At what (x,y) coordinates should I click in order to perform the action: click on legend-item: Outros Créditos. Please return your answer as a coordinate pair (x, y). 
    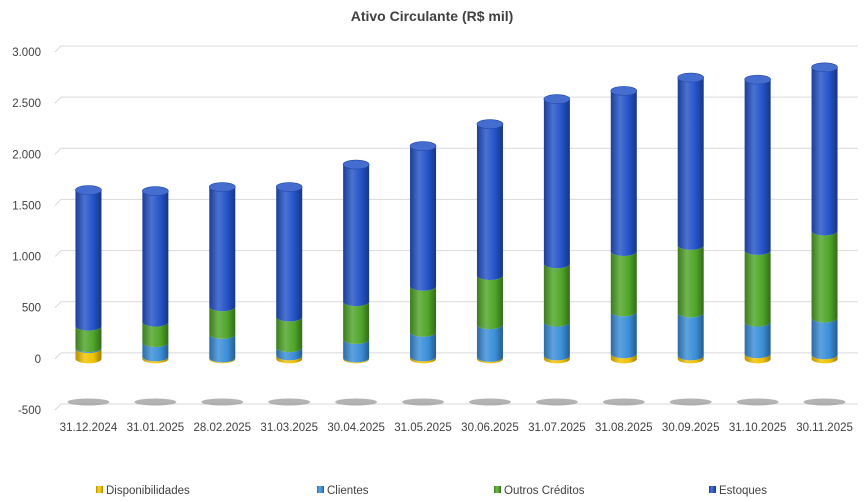
    Looking at the image, I should click on (539, 491).